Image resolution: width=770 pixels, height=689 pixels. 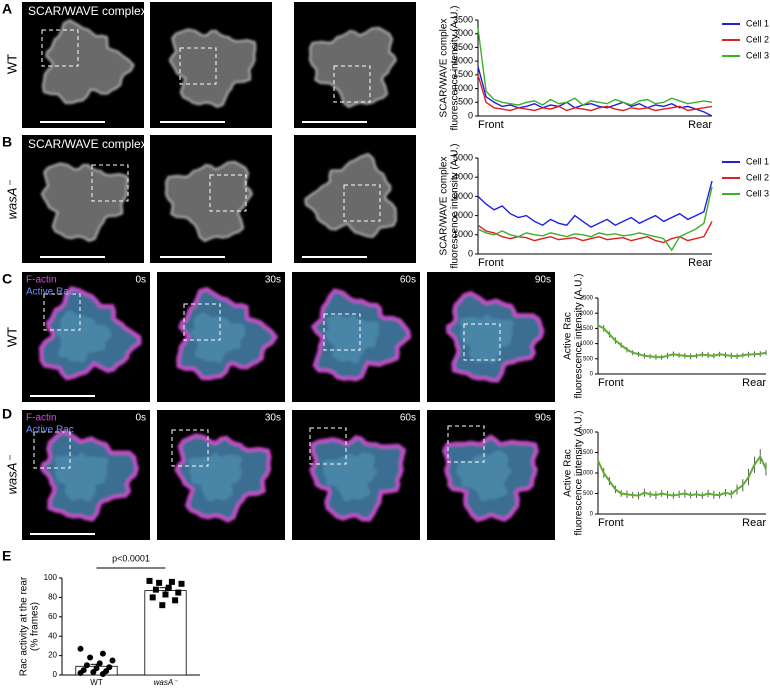 What do you see at coordinates (568, 473) in the screenshot?
I see `y-axis-label: Active Rac` at bounding box center [568, 473].